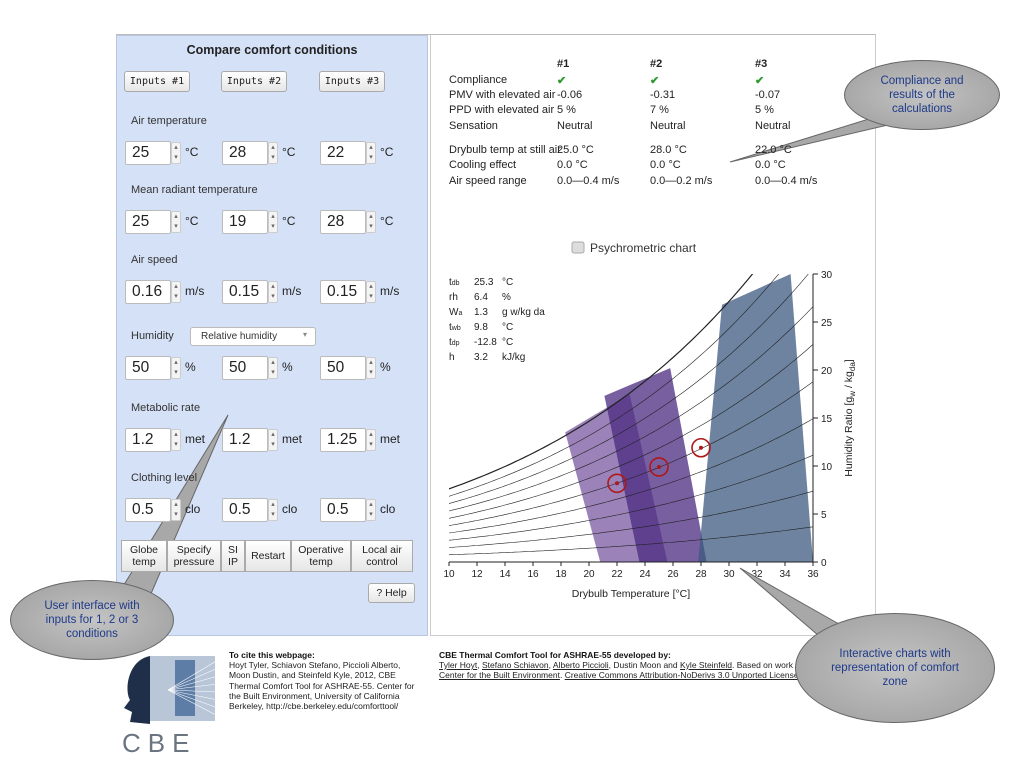 This screenshot has width=1024, height=768. Describe the element at coordinates (352, 81) in the screenshot. I see `input-tab-button: Inputs #3` at that location.